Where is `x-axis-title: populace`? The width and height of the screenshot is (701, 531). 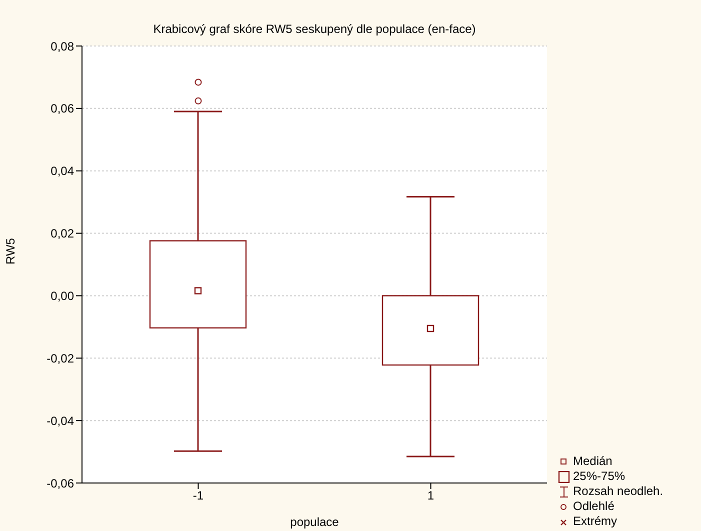 x-axis-title: populace is located at coordinates (315, 522).